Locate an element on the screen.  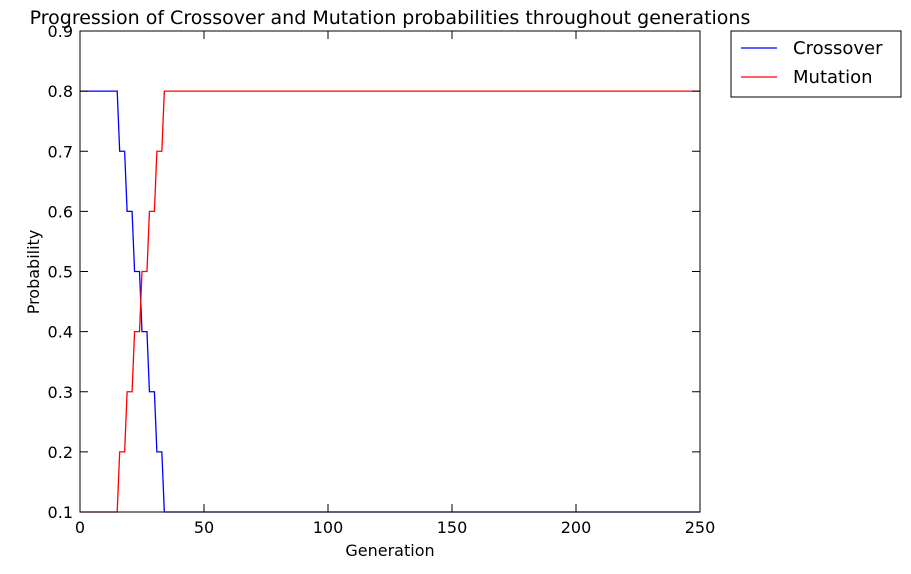
y-tick-label: 0.5 is located at coordinates (60, 272).